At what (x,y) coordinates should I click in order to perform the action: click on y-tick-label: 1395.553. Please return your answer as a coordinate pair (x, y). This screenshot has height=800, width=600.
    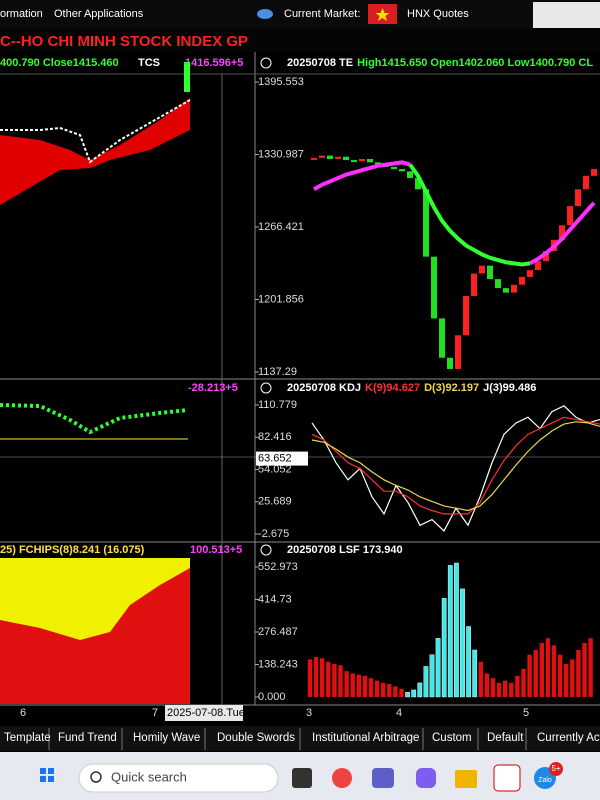
    Looking at the image, I should click on (281, 82).